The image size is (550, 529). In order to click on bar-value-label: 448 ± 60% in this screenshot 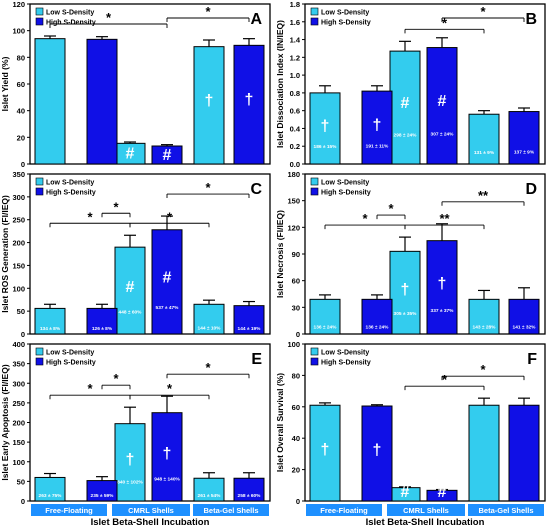, I will do `click(131, 313)`.